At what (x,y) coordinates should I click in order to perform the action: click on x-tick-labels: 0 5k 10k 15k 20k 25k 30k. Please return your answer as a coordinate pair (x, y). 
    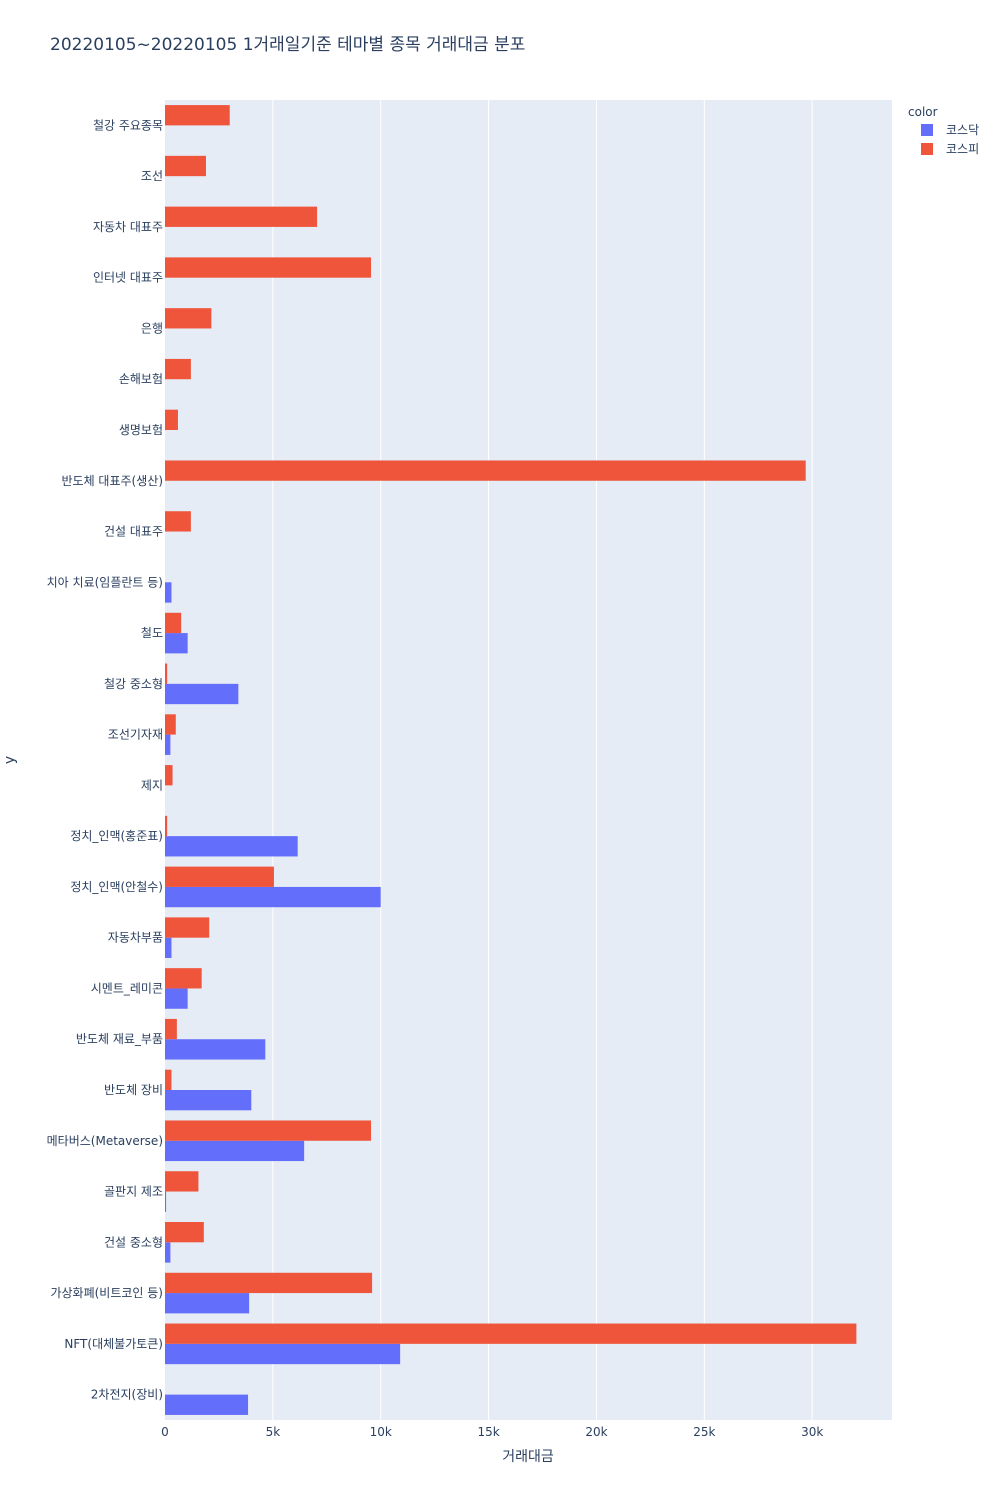
    Looking at the image, I should click on (492, 1432).